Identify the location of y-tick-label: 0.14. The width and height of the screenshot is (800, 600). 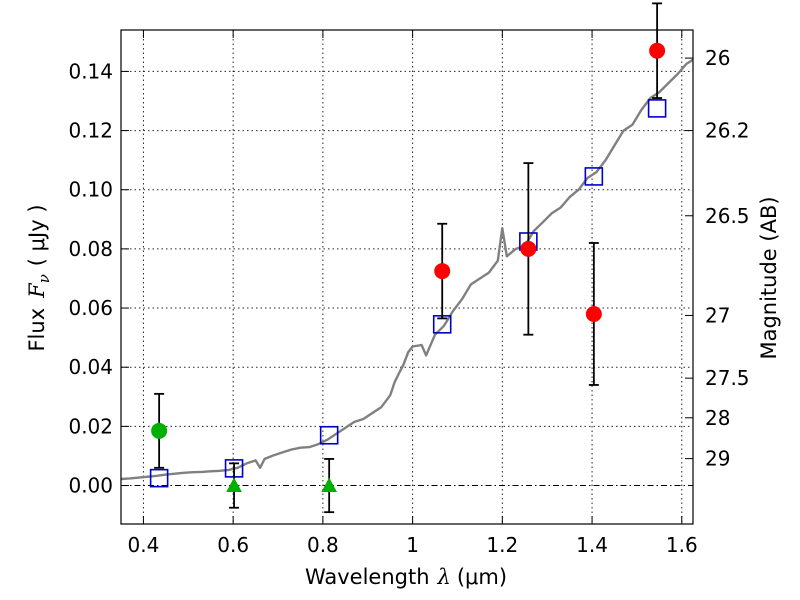
(90, 71).